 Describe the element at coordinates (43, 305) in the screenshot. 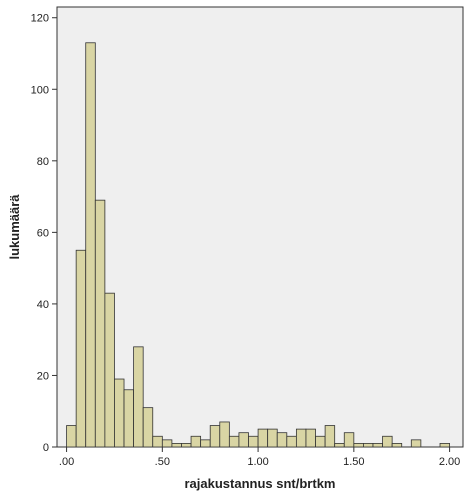

I see `y-tick-label: 40` at that location.